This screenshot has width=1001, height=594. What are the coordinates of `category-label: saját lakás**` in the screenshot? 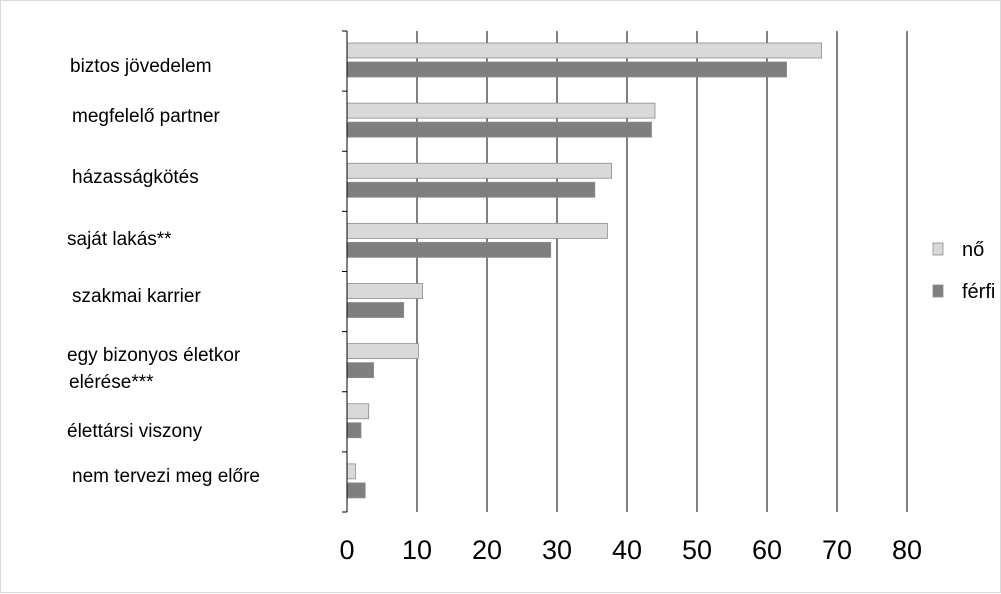 It's located at (119, 239).